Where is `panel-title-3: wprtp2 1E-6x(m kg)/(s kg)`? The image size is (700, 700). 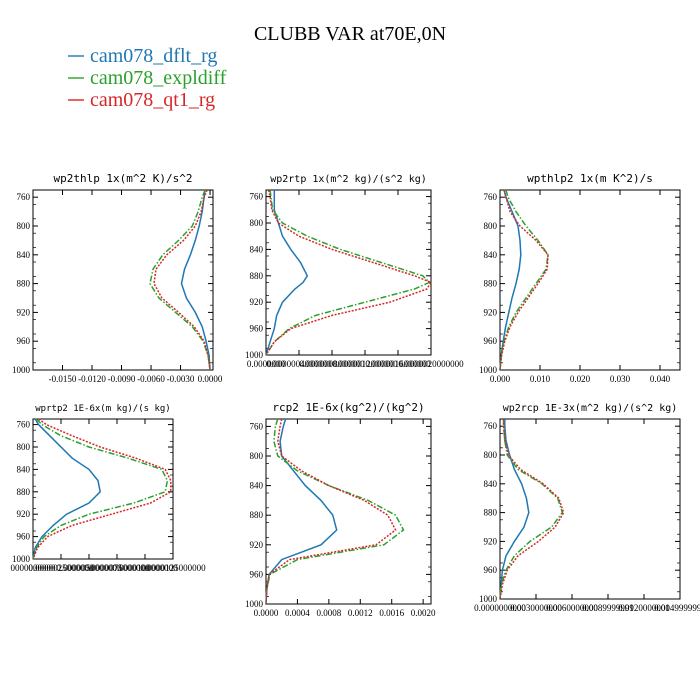 panel-title-3: wprtp2 1E-6x(m kg)/(s kg) is located at coordinates (102, 409).